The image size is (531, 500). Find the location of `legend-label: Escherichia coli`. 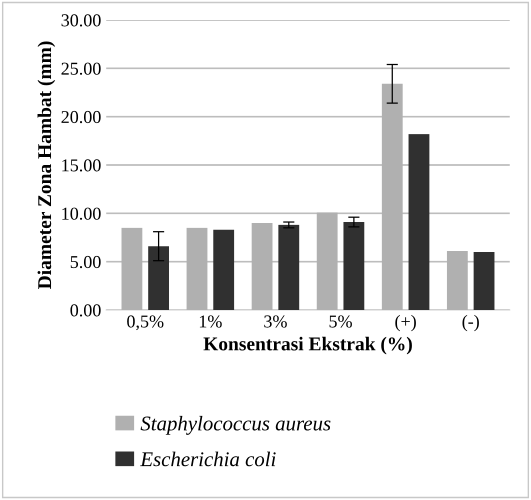

legend-label: Escherichia coli is located at coordinates (208, 459).